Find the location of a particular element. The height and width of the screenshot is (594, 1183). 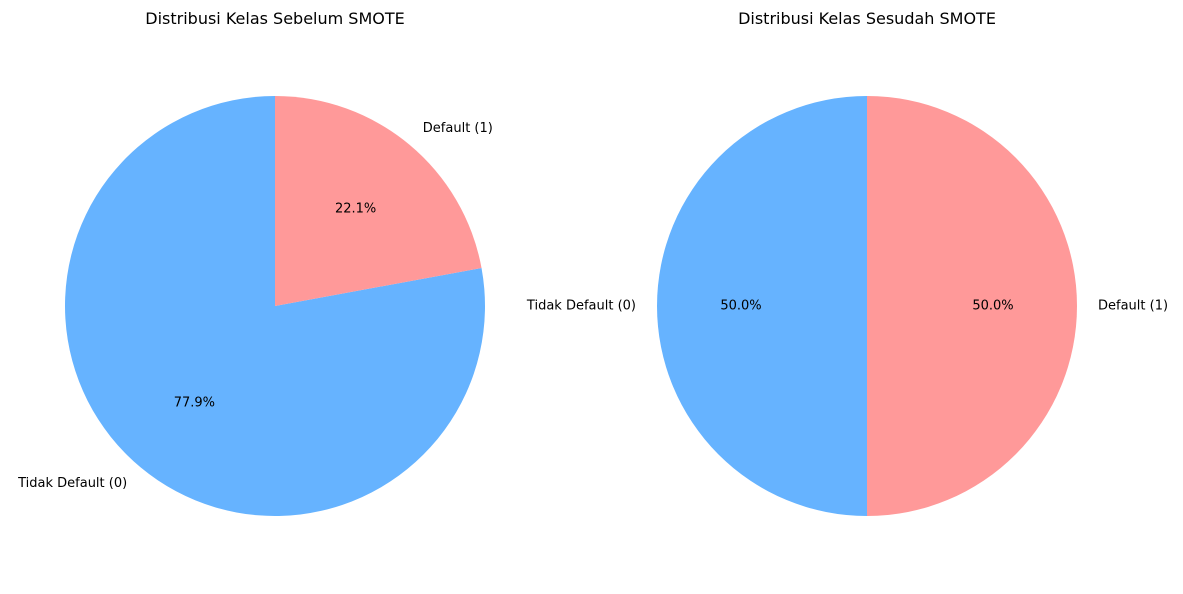

chart-title: Distribusi Kelas Sebelum SMOTE is located at coordinates (274, 18).